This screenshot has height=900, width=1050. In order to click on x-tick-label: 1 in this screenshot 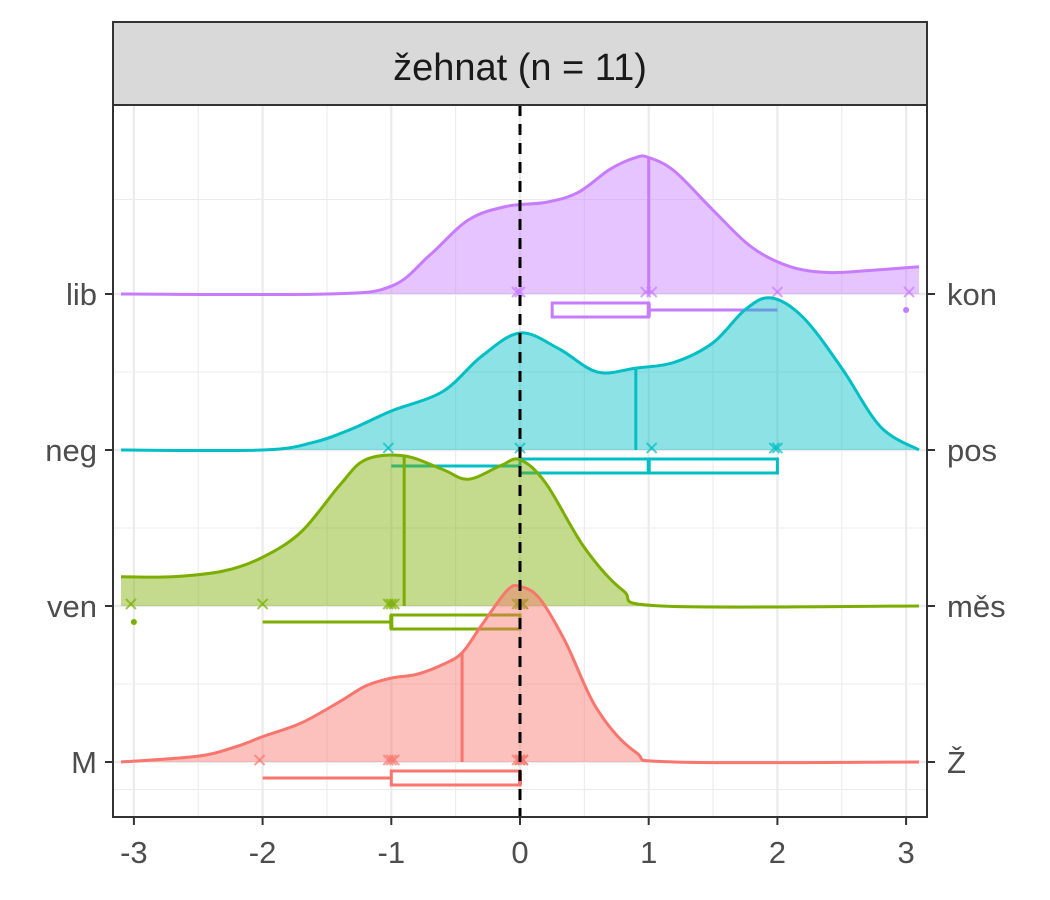, I will do `click(648, 852)`.